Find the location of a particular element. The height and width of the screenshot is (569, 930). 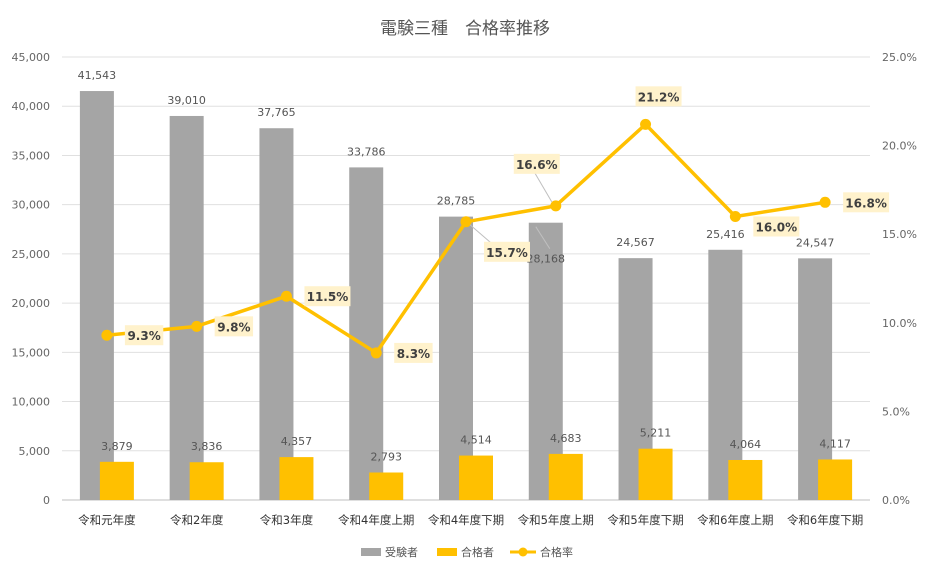

passer-value-label: 4,357 is located at coordinates (297, 441).